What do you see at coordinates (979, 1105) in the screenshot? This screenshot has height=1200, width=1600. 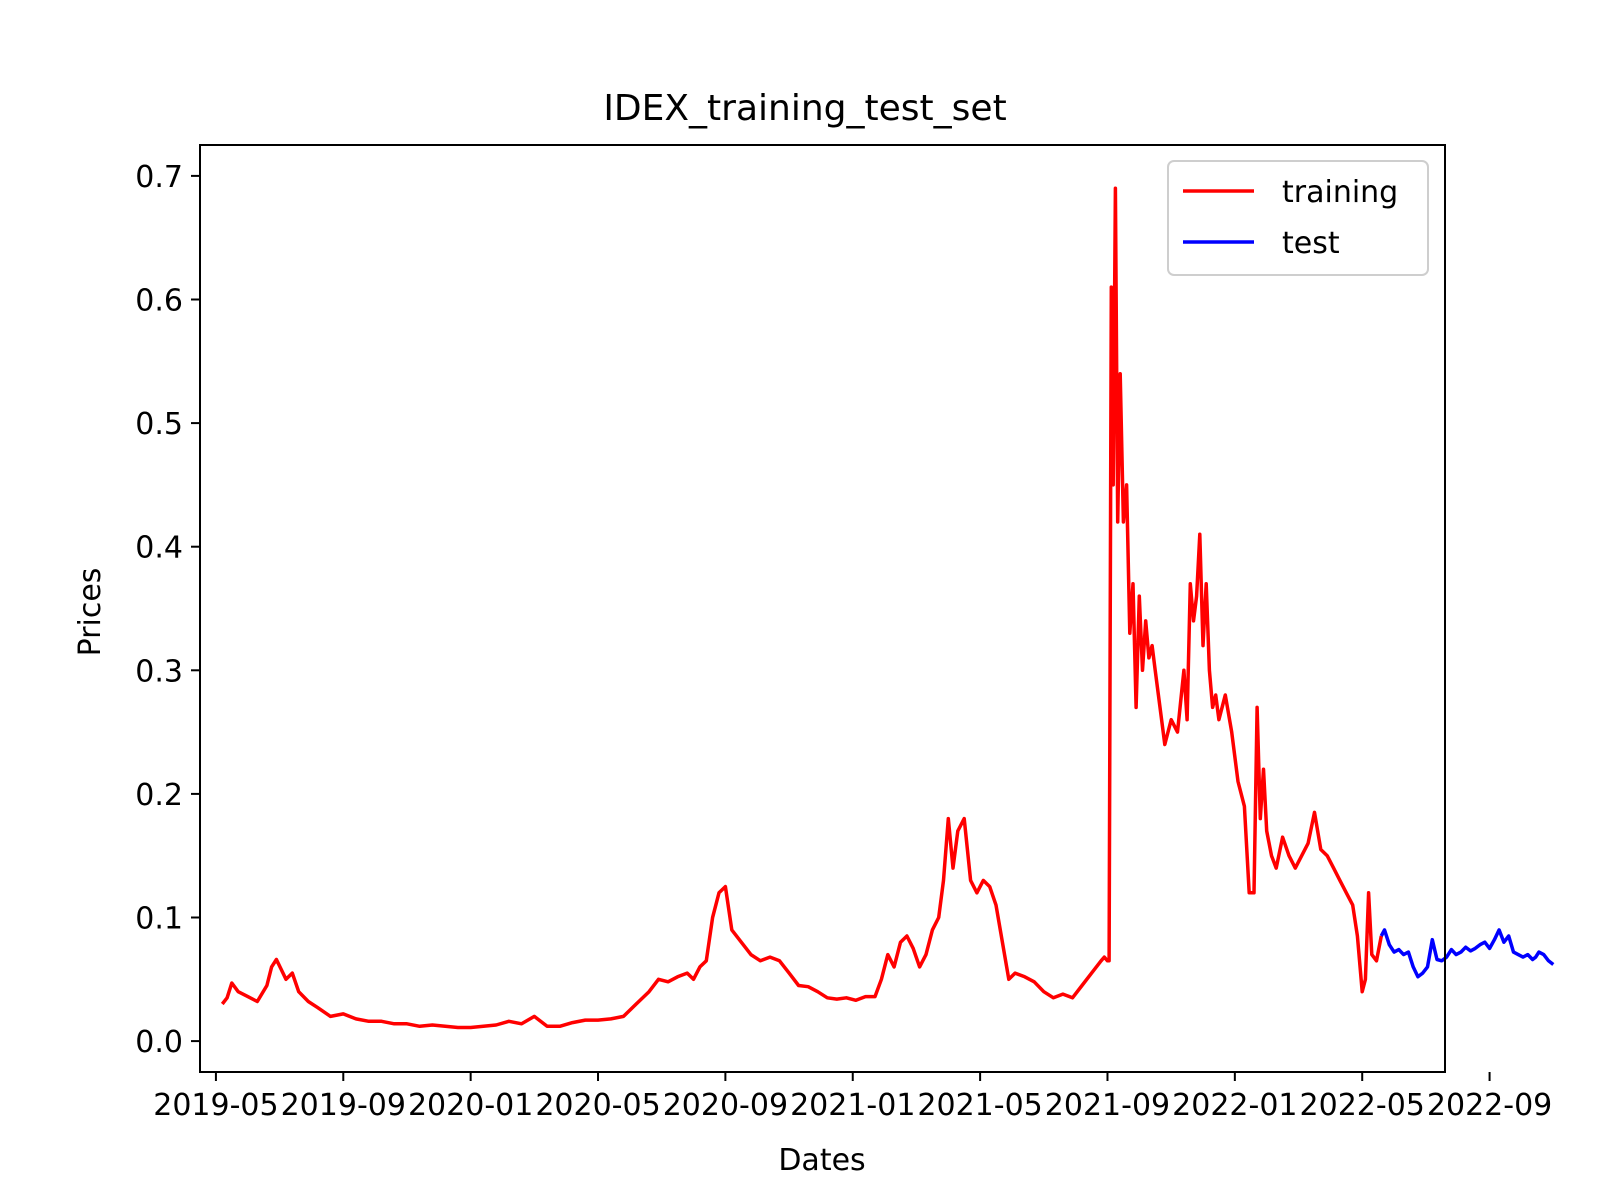 I see `x-tick-label: 2021-05` at bounding box center [979, 1105].